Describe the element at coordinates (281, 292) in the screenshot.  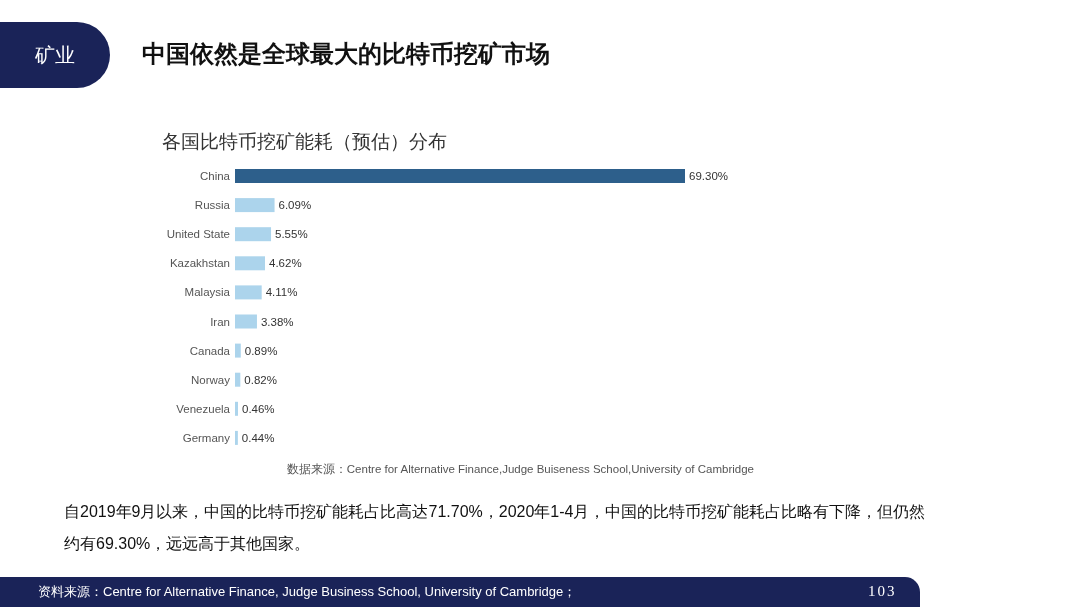
I see `data-label: 4.11%` at that location.